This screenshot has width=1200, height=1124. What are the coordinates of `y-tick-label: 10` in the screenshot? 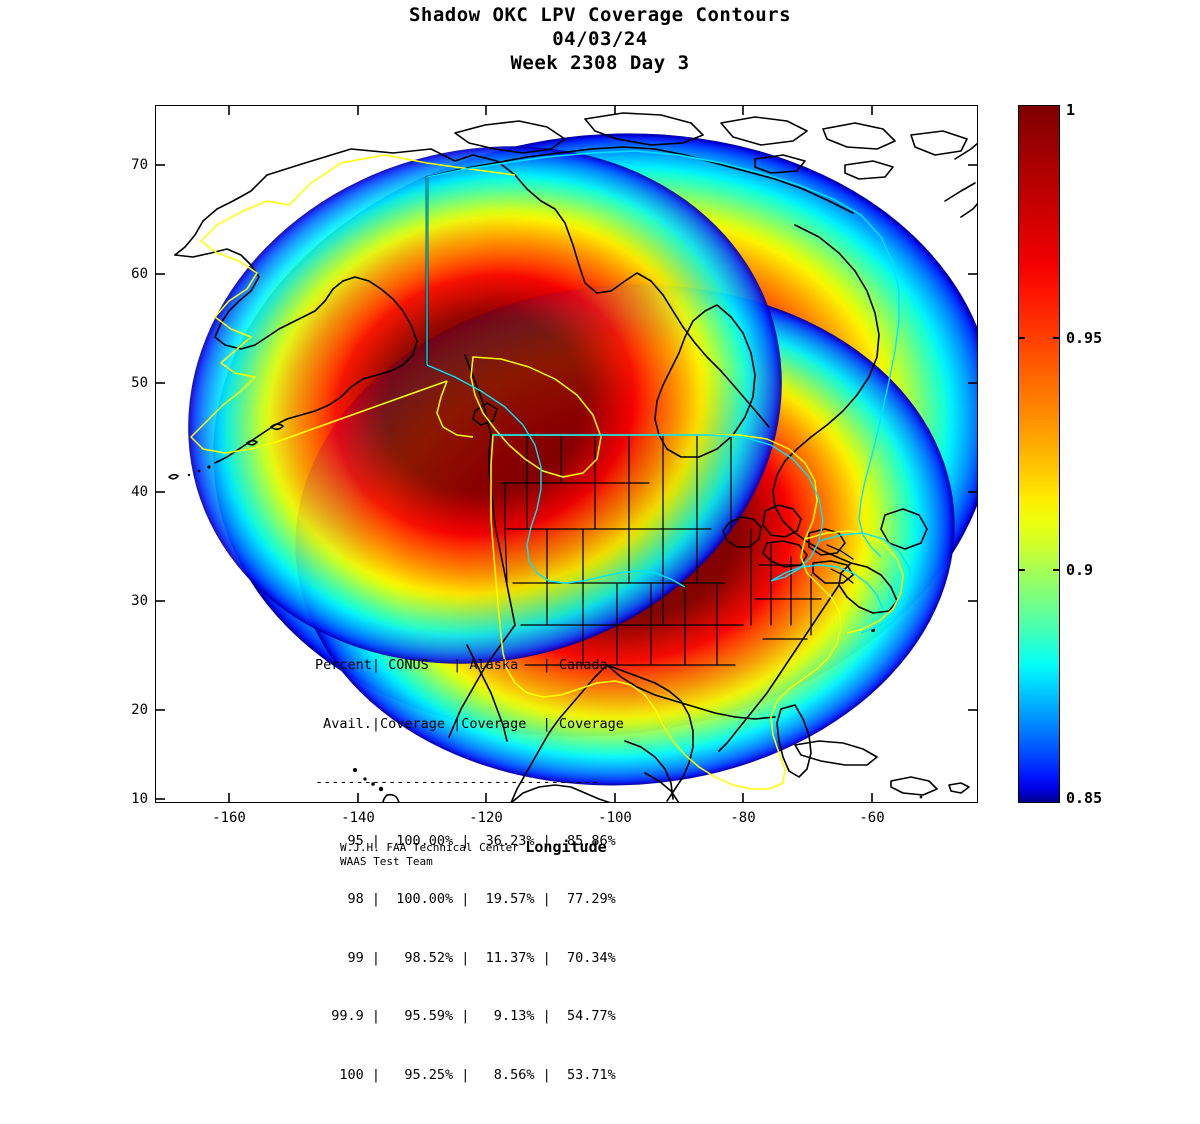 It's located at (139, 799).